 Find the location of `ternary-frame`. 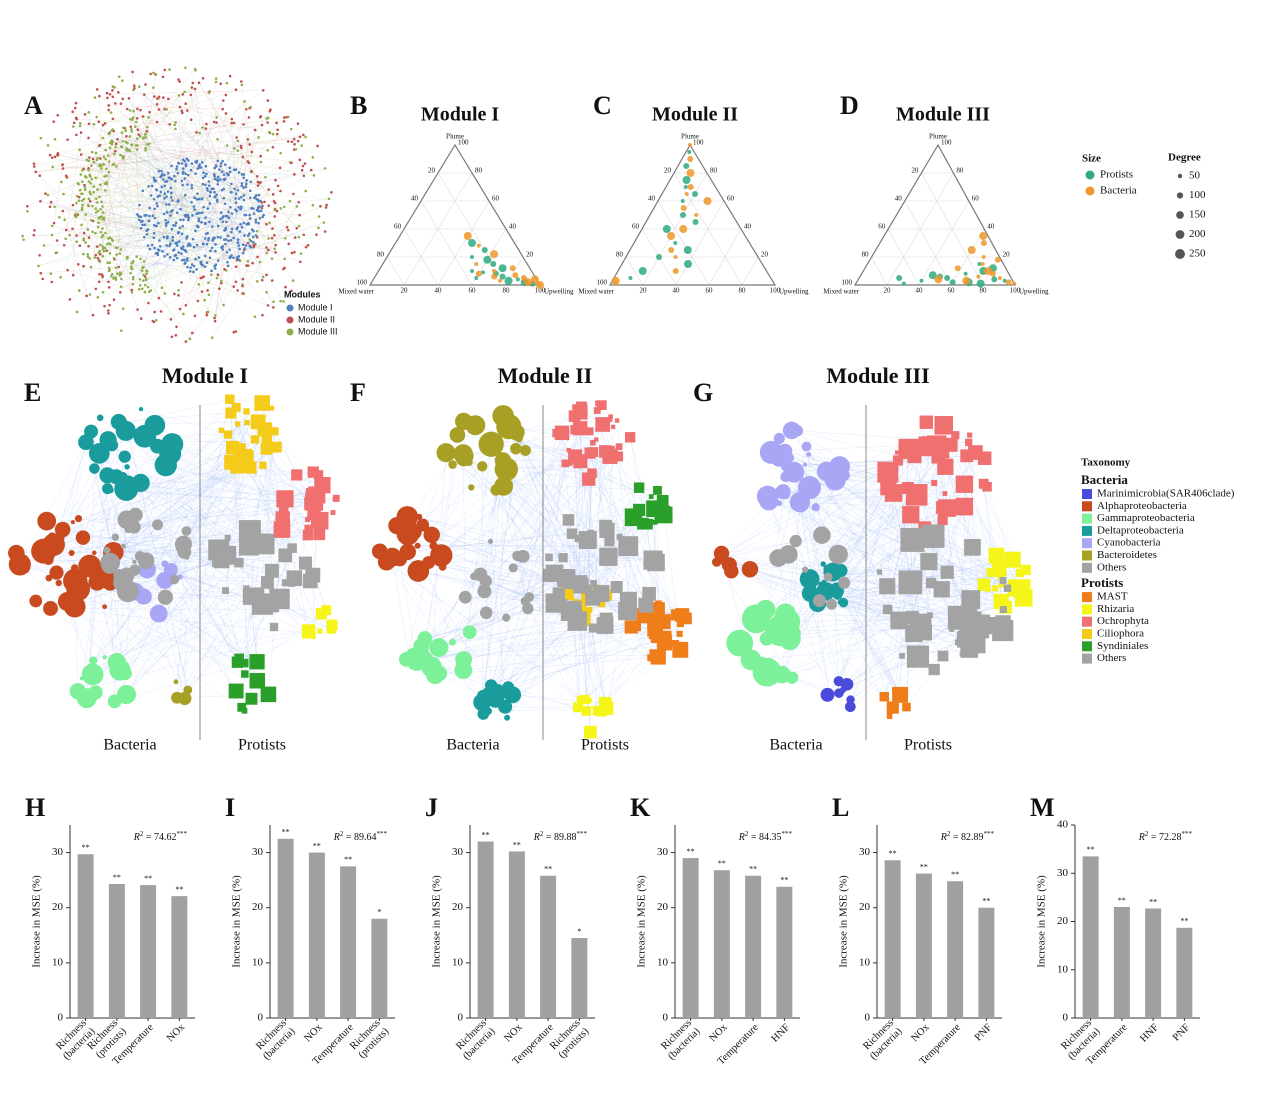

ternary-frame is located at coordinates (692, 214).